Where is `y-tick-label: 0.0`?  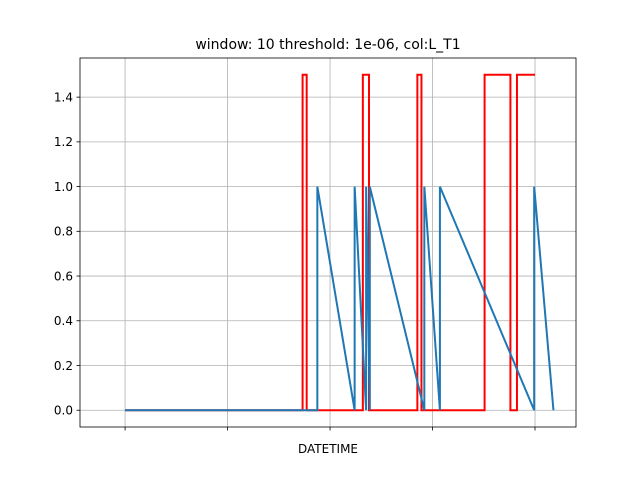
y-tick-label: 0.0 is located at coordinates (63, 411).